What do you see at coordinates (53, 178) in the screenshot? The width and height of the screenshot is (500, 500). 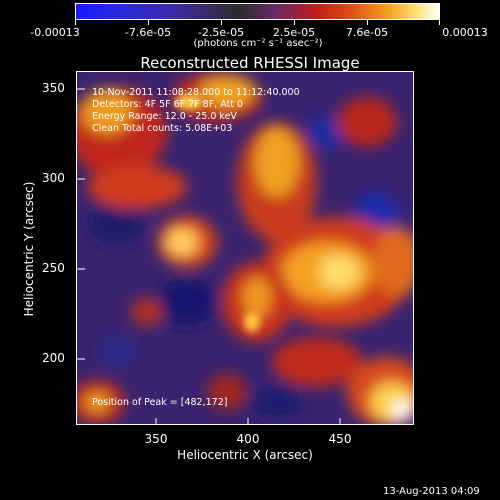 I see `y-tick-label: 300` at bounding box center [53, 178].